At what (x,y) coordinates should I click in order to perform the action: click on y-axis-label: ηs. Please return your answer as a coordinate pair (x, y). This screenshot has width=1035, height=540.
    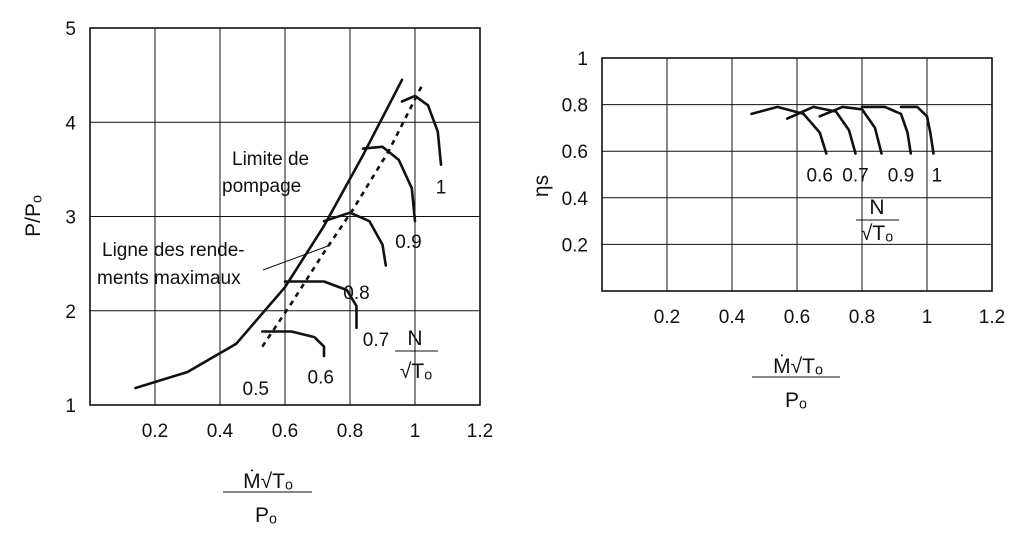
    Looking at the image, I should click on (541, 186).